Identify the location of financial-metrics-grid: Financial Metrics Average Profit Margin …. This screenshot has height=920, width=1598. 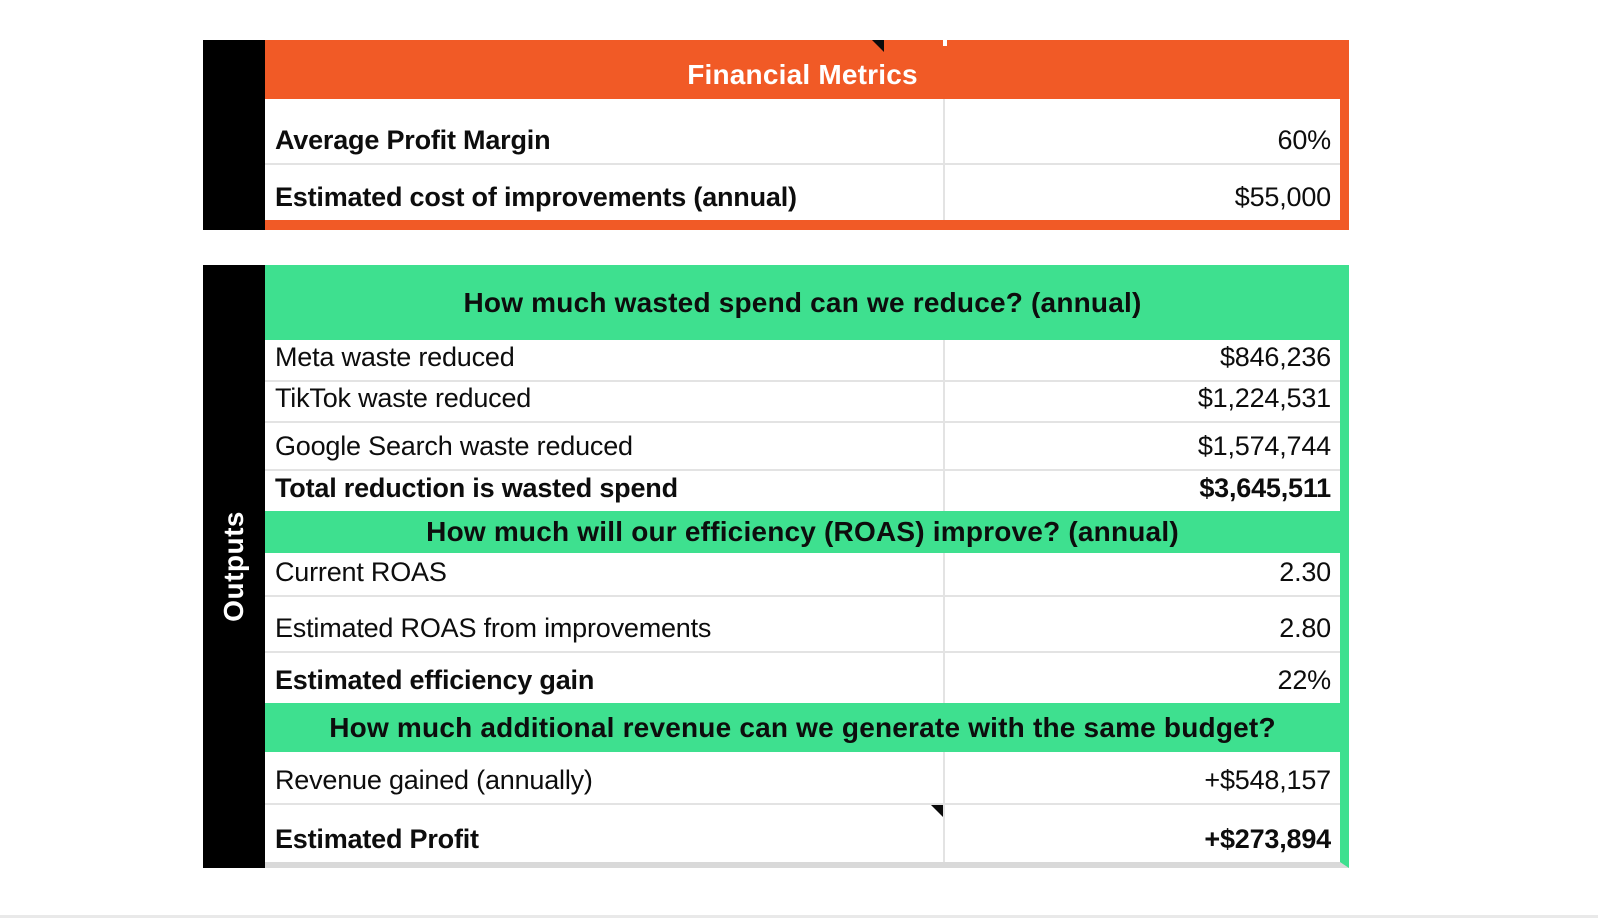
(807, 135).